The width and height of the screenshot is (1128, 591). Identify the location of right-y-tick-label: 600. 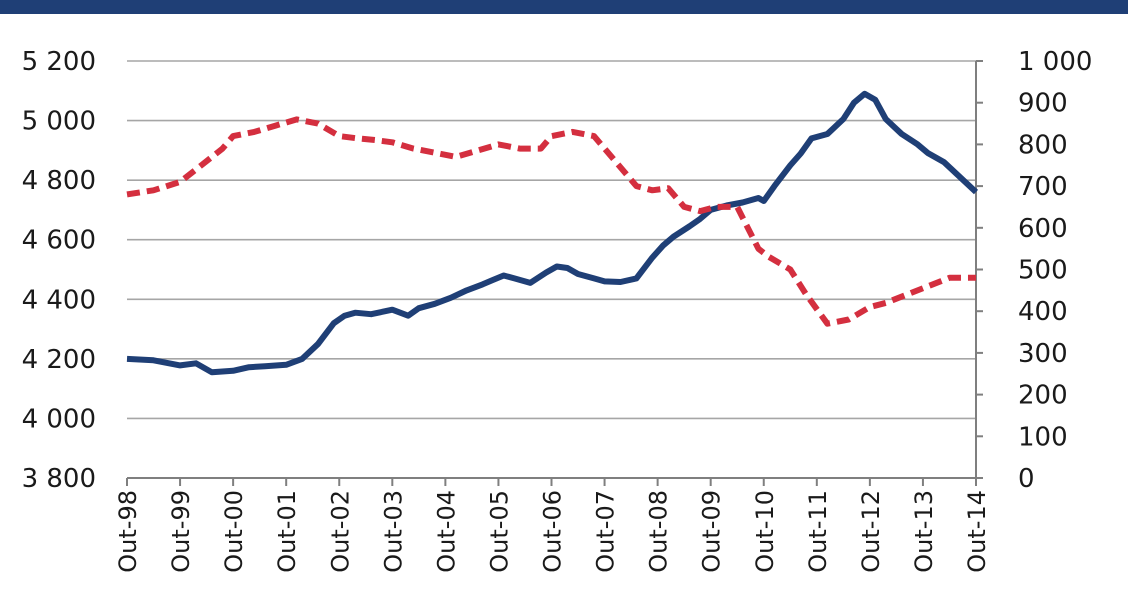
(1043, 229).